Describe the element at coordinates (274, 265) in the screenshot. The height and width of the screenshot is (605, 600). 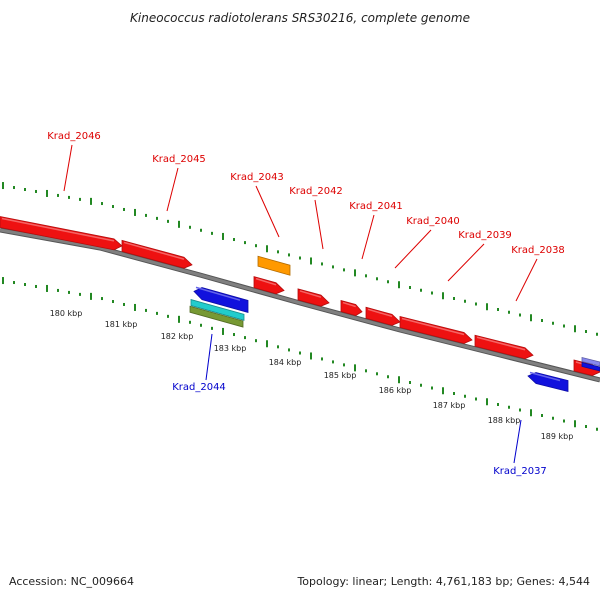
I see `orange-feature` at that location.